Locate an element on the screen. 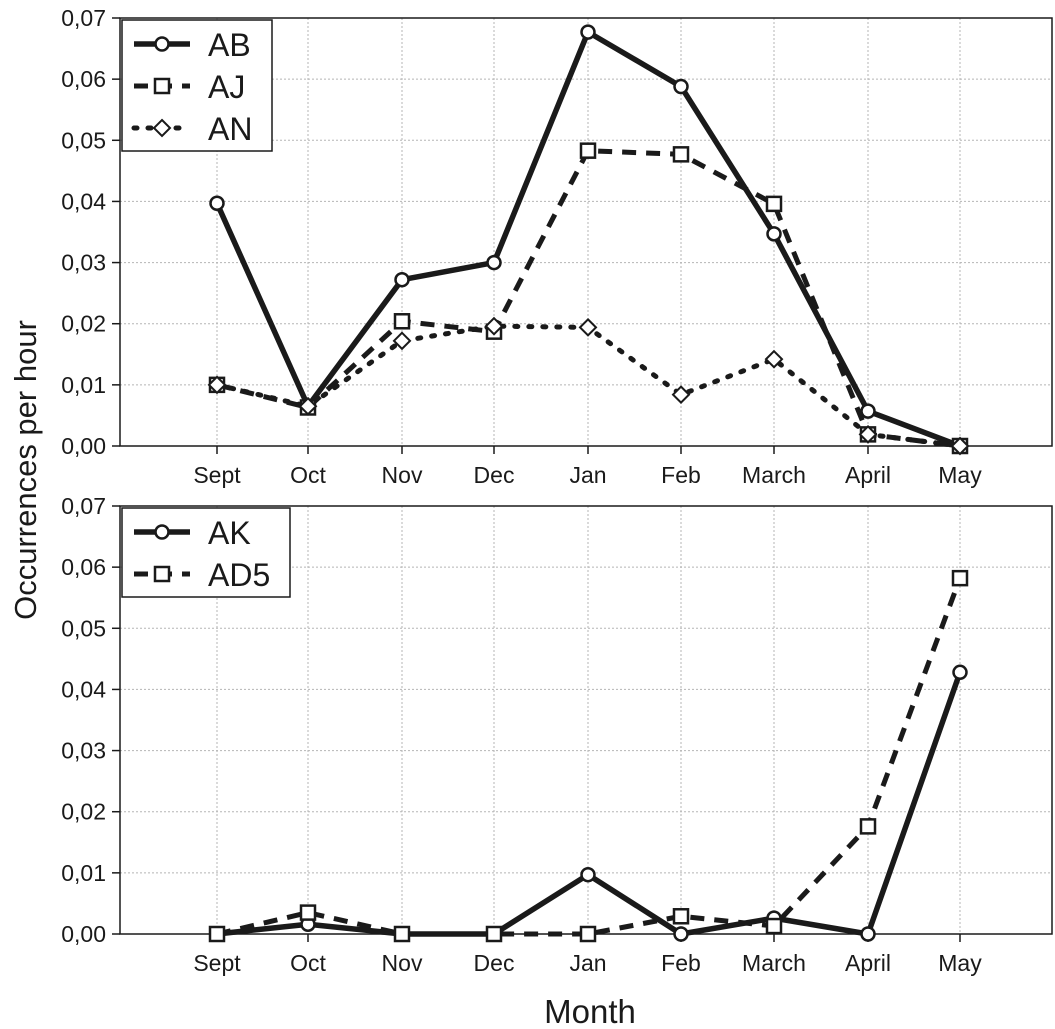 The width and height of the screenshot is (1055, 1029). legend: AB AJ AN is located at coordinates (197, 85).